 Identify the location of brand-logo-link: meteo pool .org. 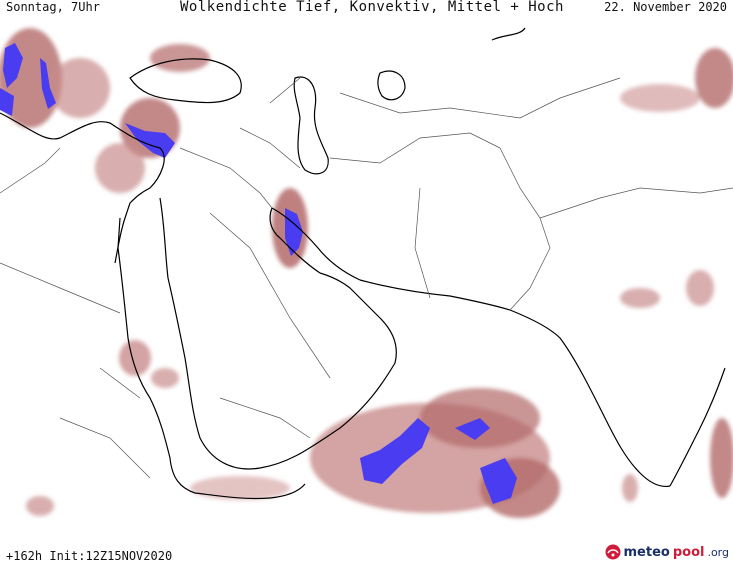
(667, 552).